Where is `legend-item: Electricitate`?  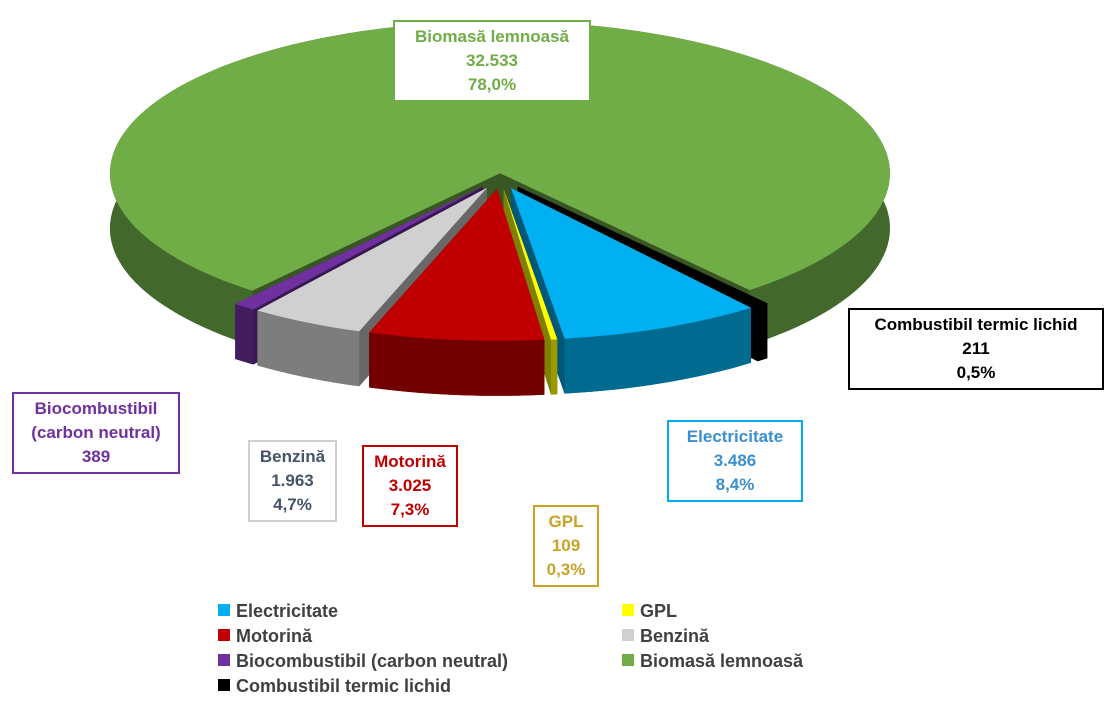 legend-item: Electricitate is located at coordinates (278, 611).